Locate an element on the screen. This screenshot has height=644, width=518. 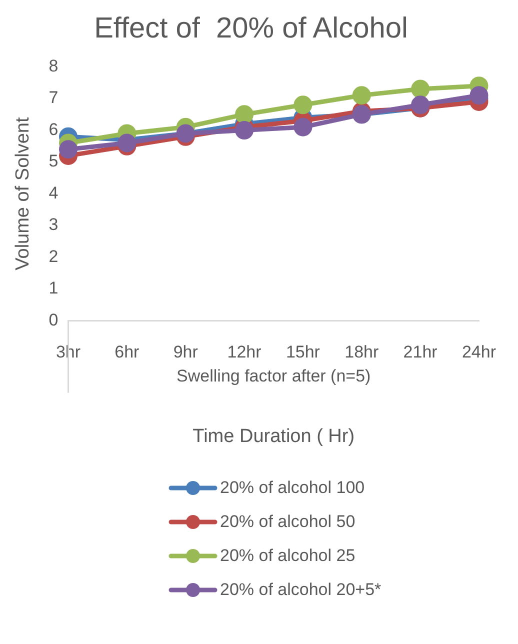
legend-label: 20% of alcohol 25 is located at coordinates (288, 556).